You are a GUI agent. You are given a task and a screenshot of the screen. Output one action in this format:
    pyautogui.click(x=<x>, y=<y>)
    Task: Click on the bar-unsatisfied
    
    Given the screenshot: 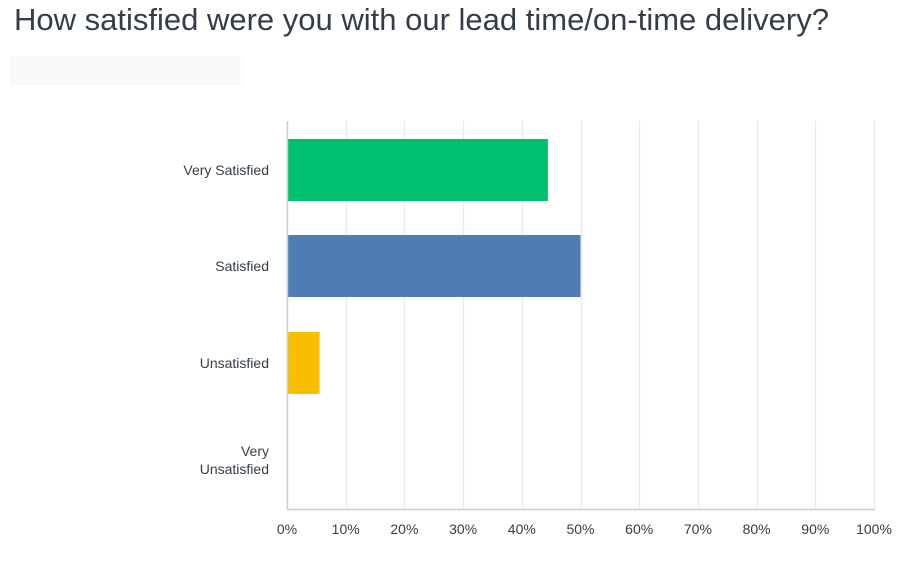 What is the action you would take?
    pyautogui.click(x=304, y=363)
    